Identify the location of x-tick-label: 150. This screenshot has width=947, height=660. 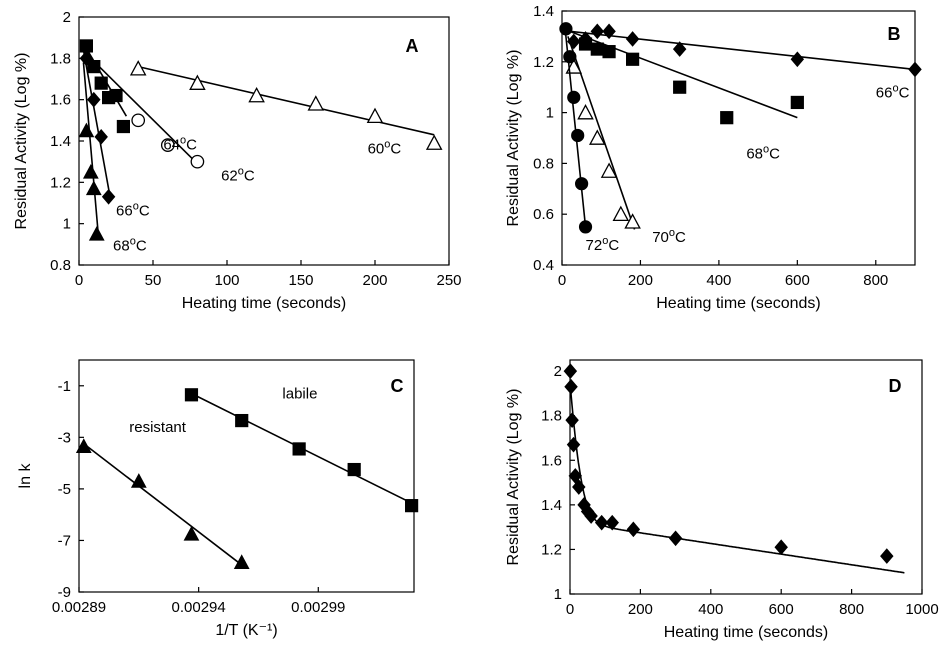
(300, 280).